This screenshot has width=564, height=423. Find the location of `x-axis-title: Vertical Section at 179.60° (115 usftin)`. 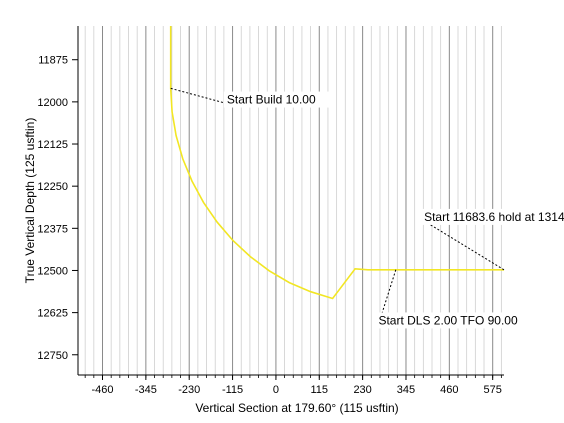

x-axis-title: Vertical Section at 179.60° (115 usftin) is located at coordinates (296, 408).